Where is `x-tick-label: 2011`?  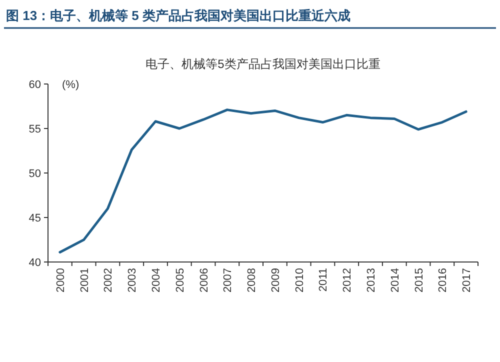
x-tick-label: 2011 is located at coordinates (324, 280).